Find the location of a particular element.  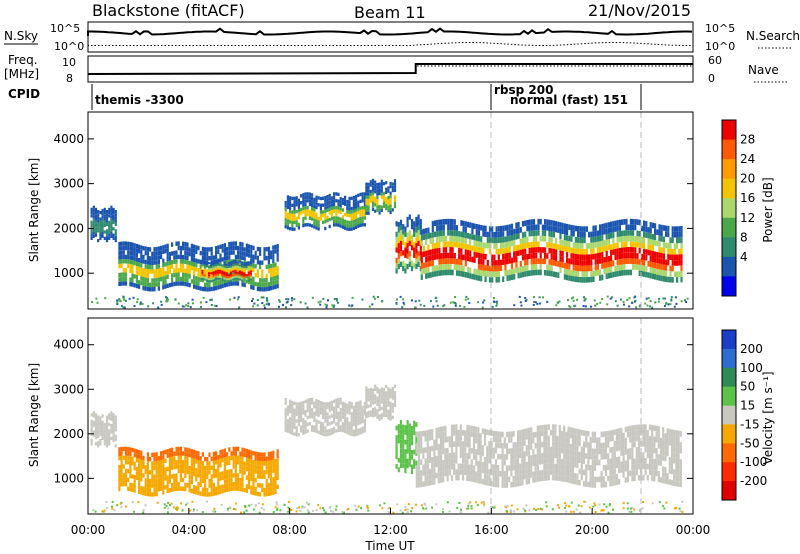

velocity-speckle is located at coordinates (273, 511).